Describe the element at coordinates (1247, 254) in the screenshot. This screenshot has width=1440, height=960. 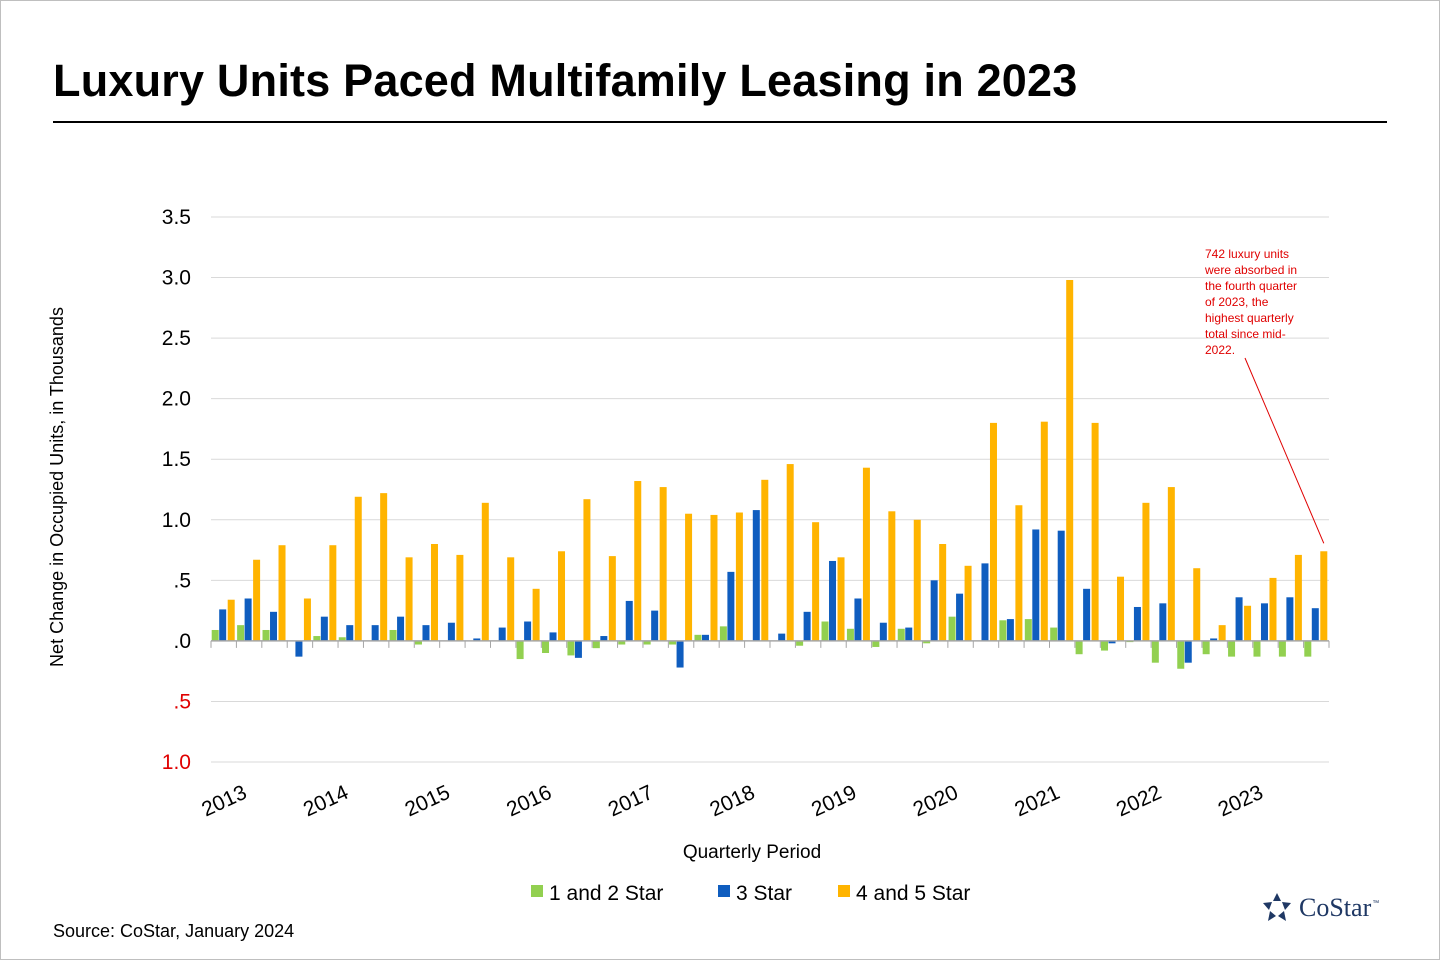
I see `annotation-line: 742 luxury units` at that location.